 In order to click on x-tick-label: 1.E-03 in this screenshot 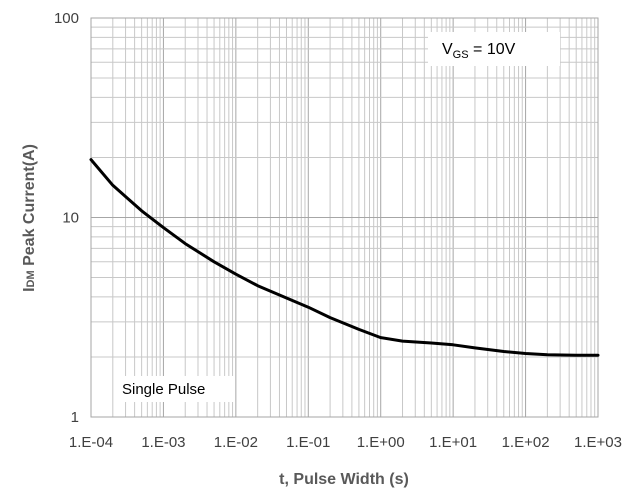, I will do `click(163, 442)`.